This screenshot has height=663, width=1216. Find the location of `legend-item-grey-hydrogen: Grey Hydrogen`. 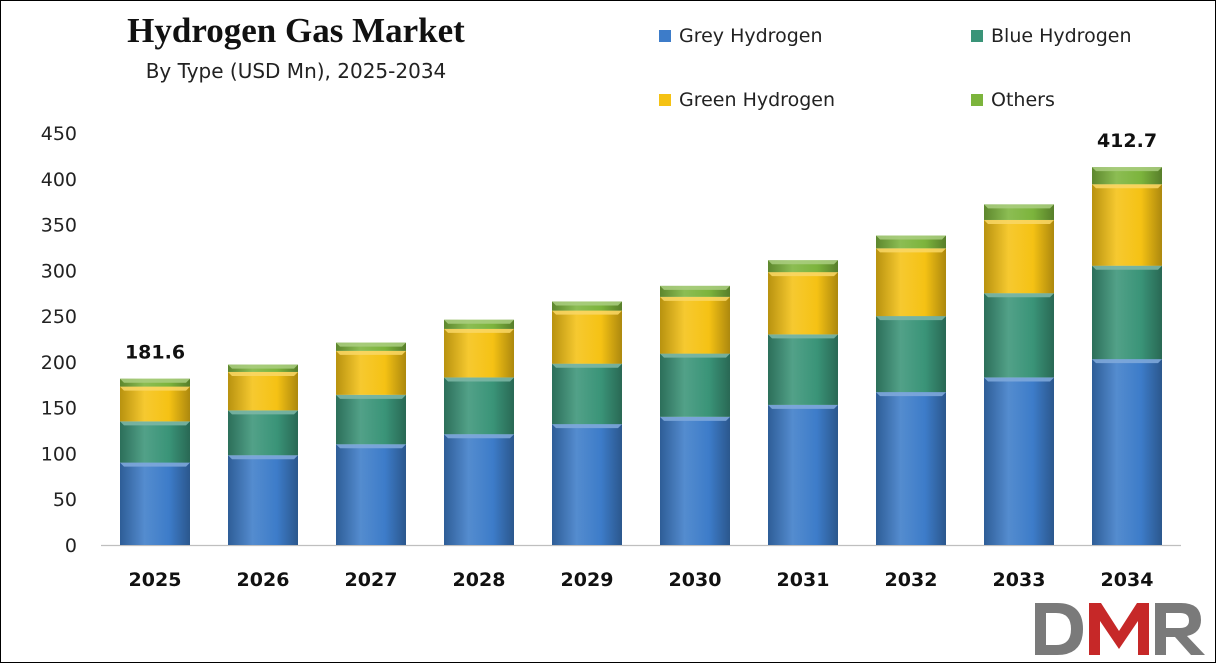

legend-item-grey-hydrogen: Grey Hydrogen is located at coordinates (741, 36).